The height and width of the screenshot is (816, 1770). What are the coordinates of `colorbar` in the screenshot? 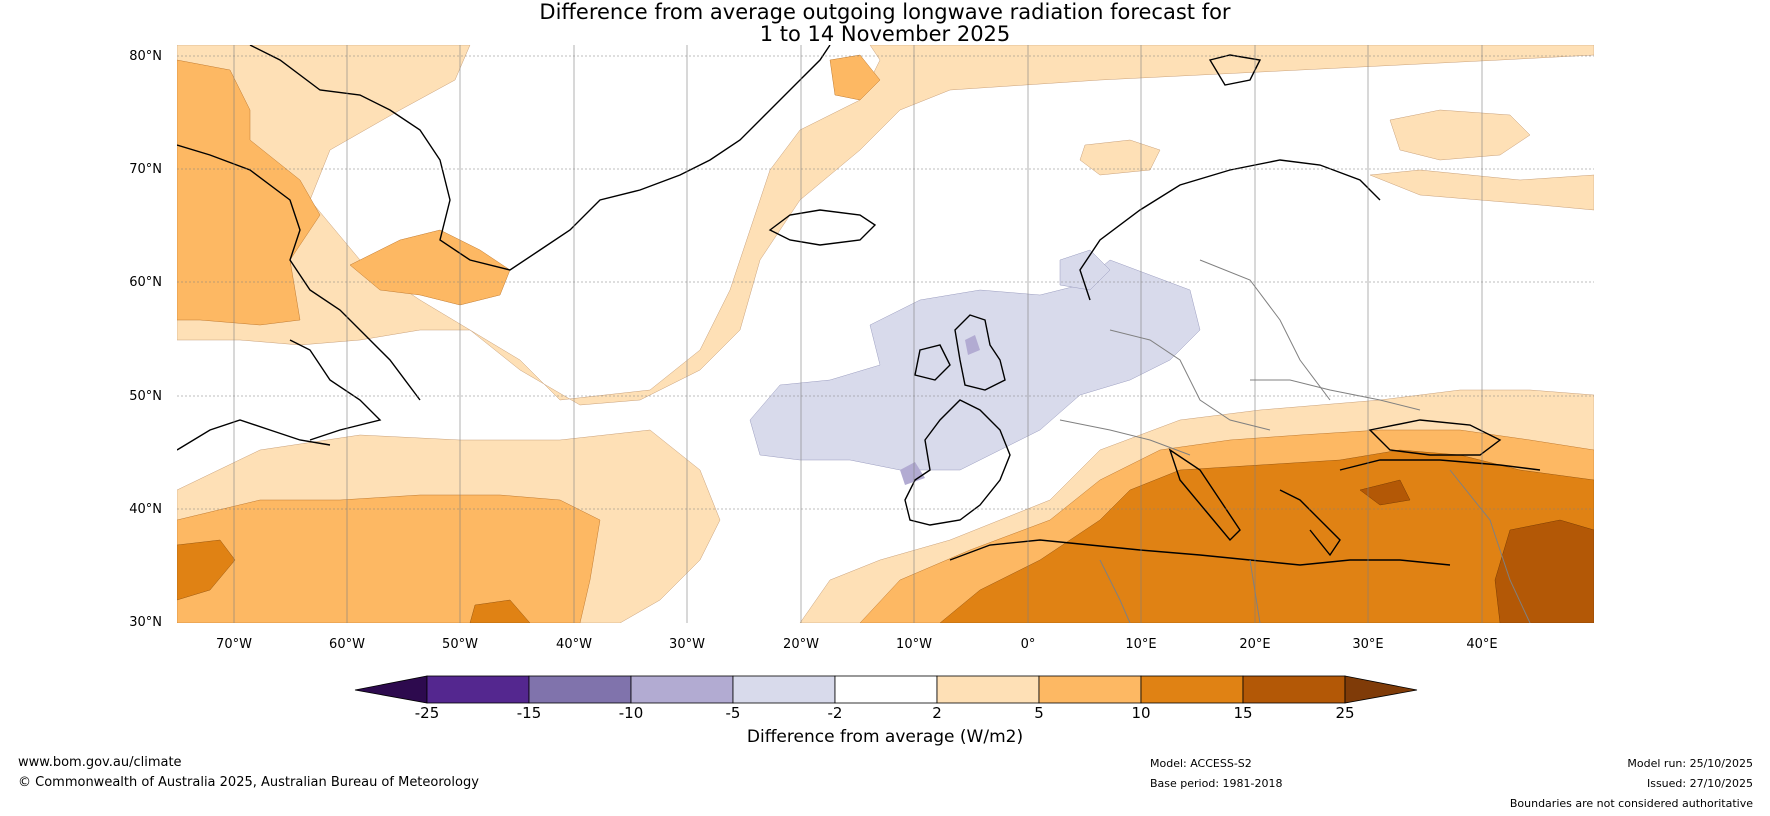 It's located at (886, 689).